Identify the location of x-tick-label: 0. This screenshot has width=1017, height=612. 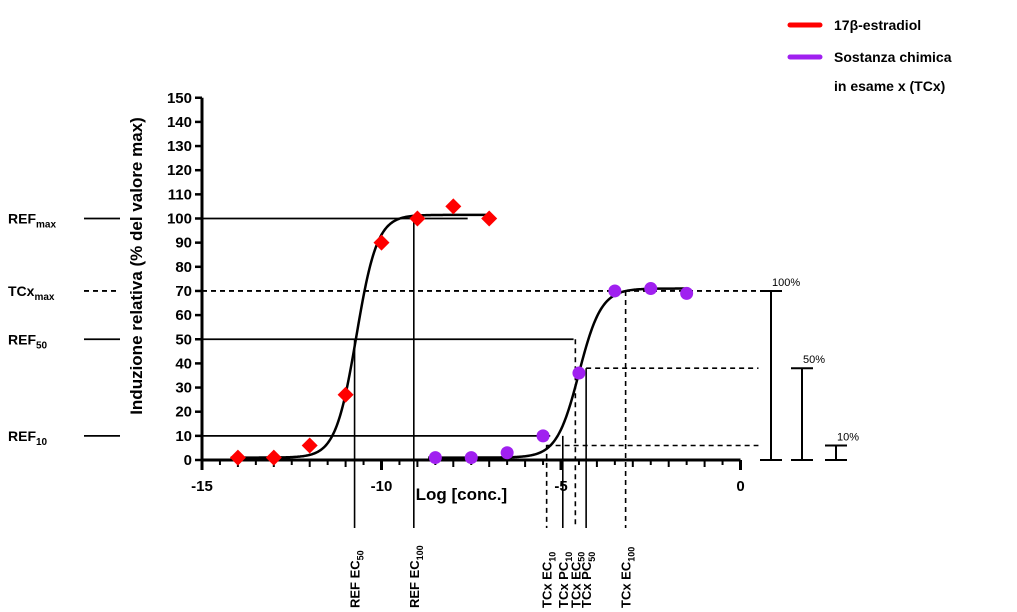
(740, 486).